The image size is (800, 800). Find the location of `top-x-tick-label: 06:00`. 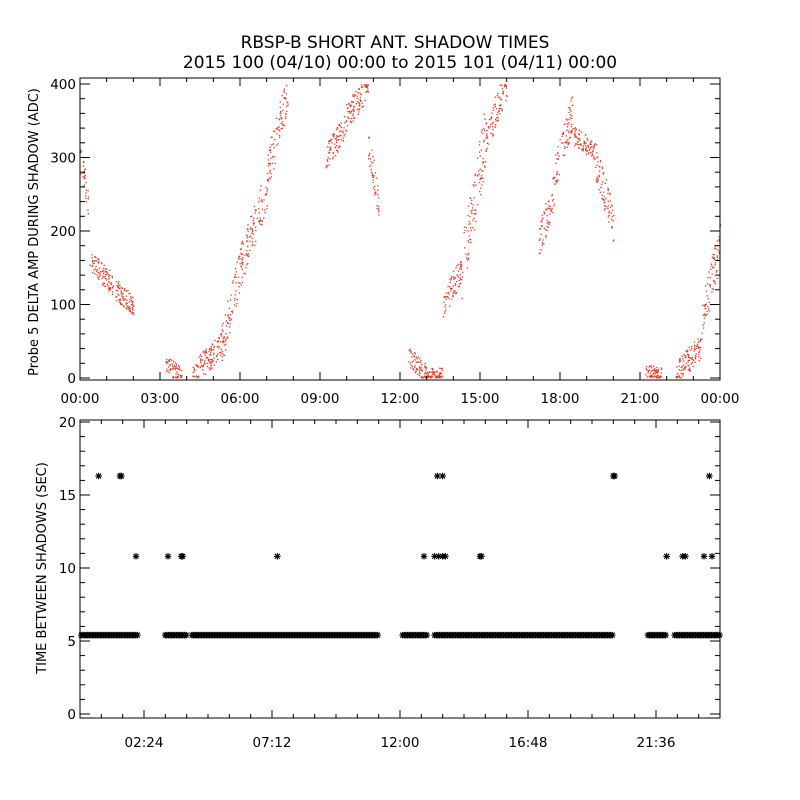

top-x-tick-label: 06:00 is located at coordinates (240, 399).